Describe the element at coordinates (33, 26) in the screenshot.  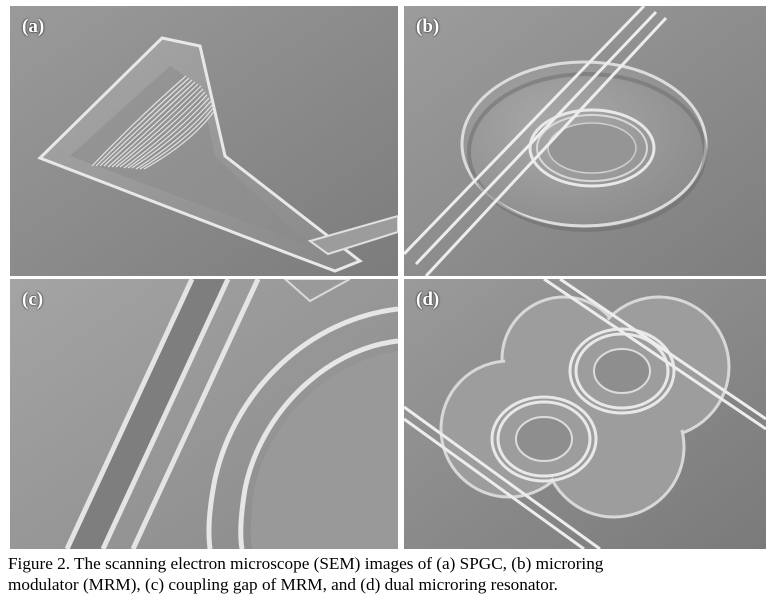
I see `panel-label-a: (a)` at that location.